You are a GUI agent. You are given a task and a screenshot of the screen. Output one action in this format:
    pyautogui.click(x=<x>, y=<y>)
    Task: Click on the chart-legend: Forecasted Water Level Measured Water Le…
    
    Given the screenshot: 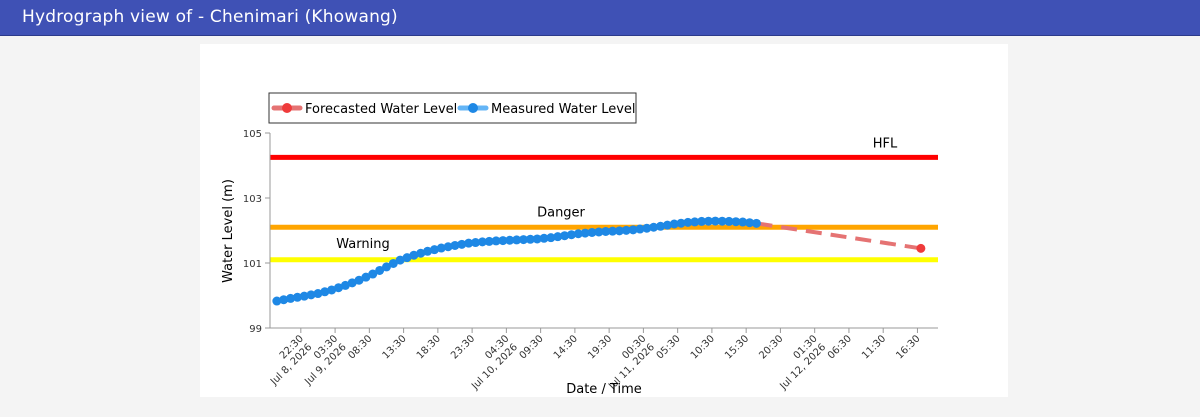 What is the action you would take?
    pyautogui.click(x=452, y=108)
    